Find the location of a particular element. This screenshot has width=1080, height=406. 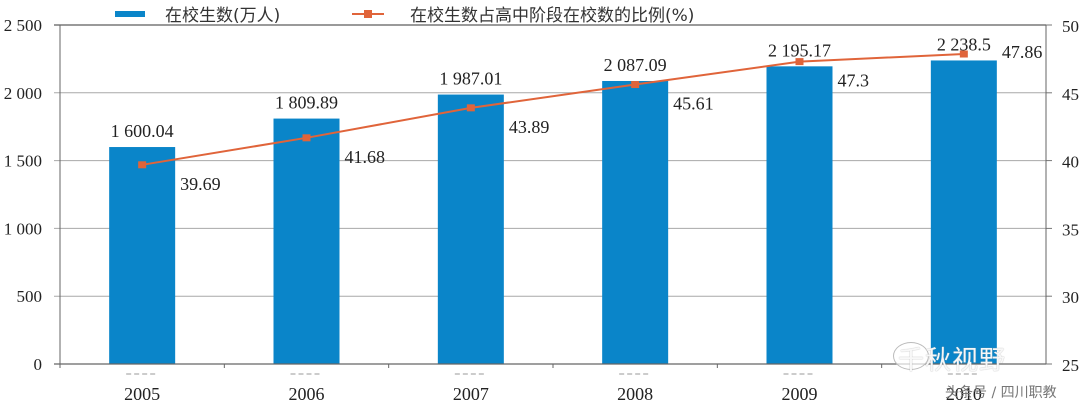

legend-item-ratio: 在校生数占高中阶段在校数的比例(%) is located at coordinates (523, 13).